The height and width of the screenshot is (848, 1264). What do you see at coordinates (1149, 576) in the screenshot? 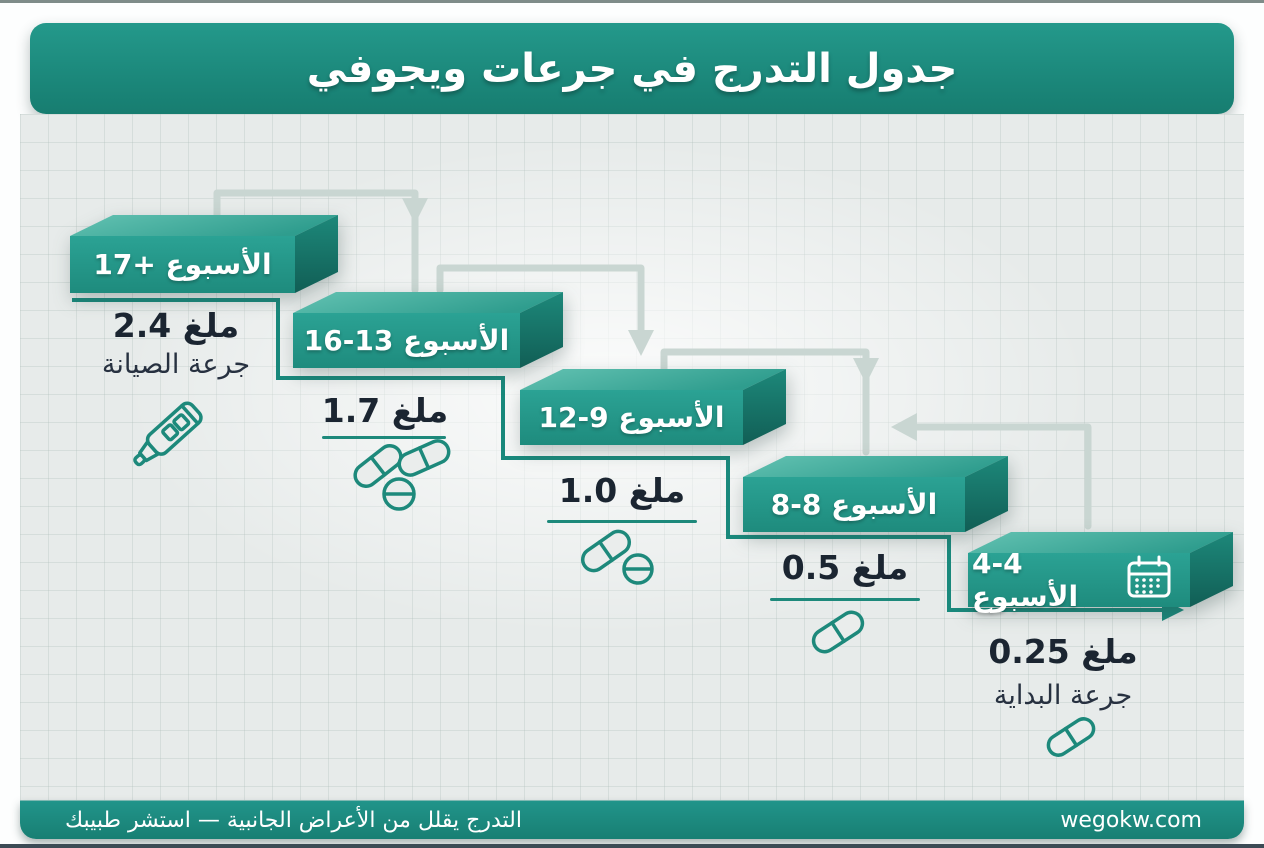
I see `calendar-icon` at bounding box center [1149, 576].